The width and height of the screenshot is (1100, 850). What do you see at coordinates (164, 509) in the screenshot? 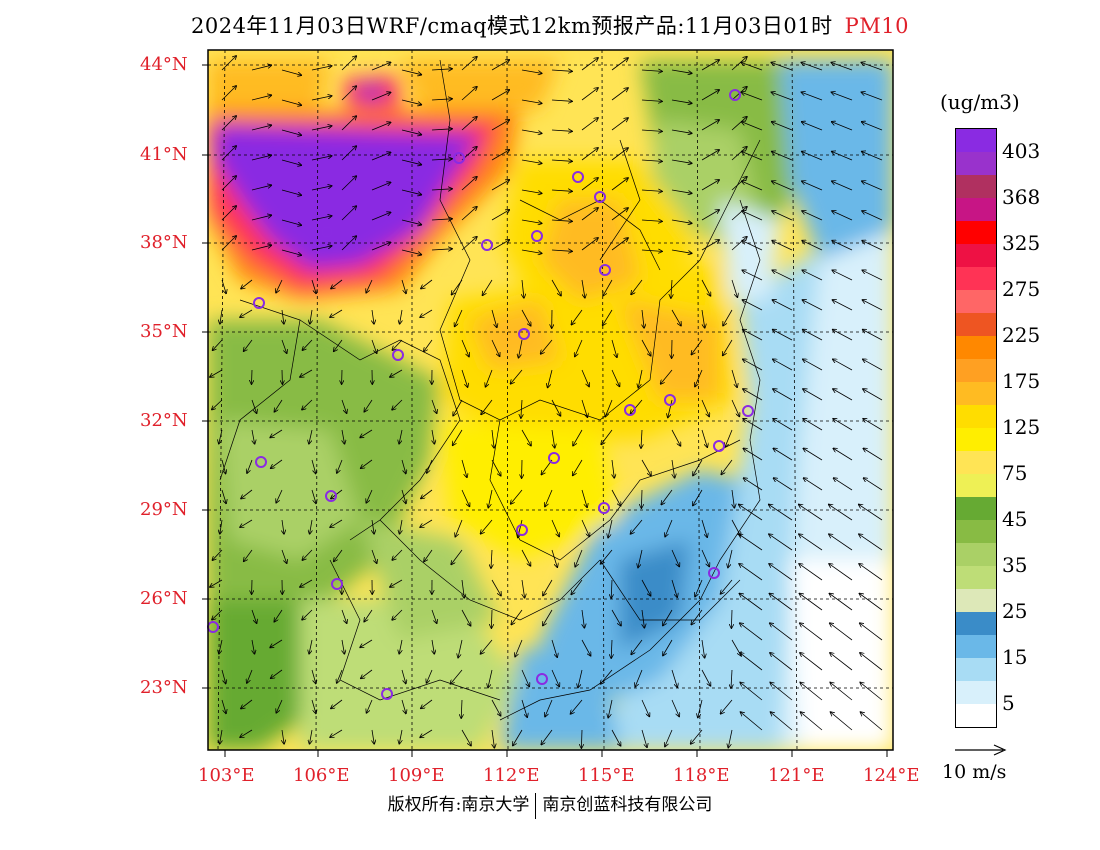
I see `lat-label-29: 29°N` at bounding box center [164, 509].